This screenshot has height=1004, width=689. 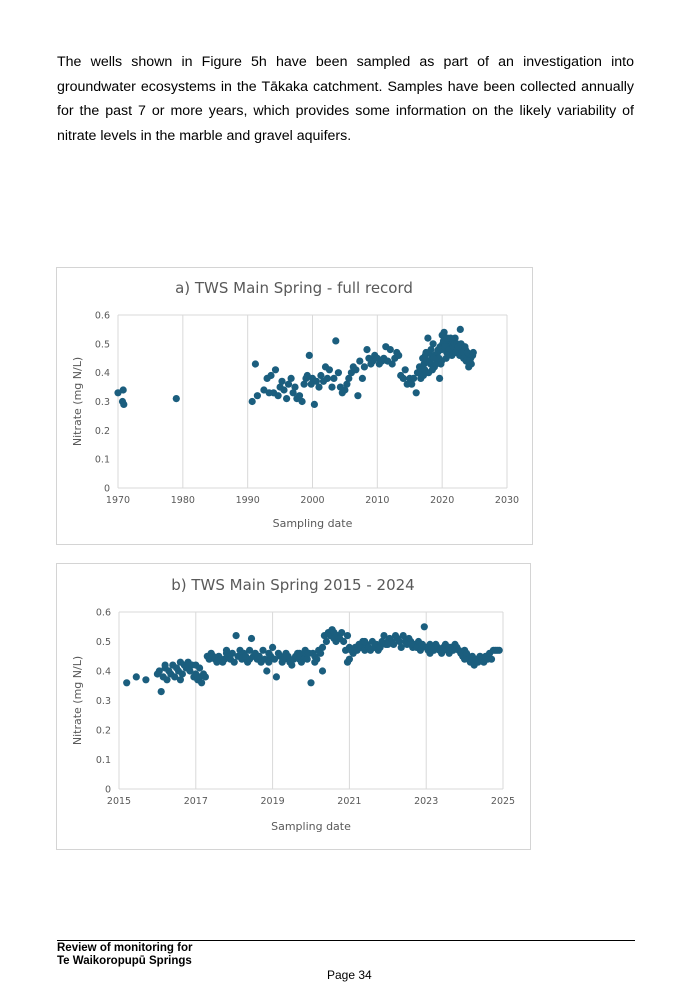 I want to click on chart-a-x-tick-label: 1970, so click(x=118, y=500).